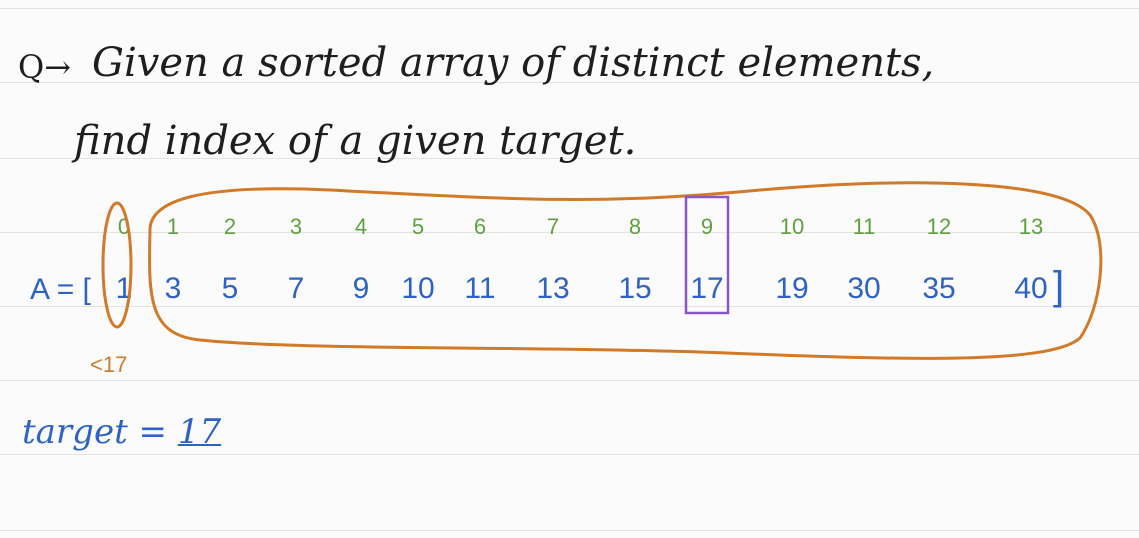 This screenshot has height=538, width=1139. I want to click on array-value: 9, so click(361, 288).